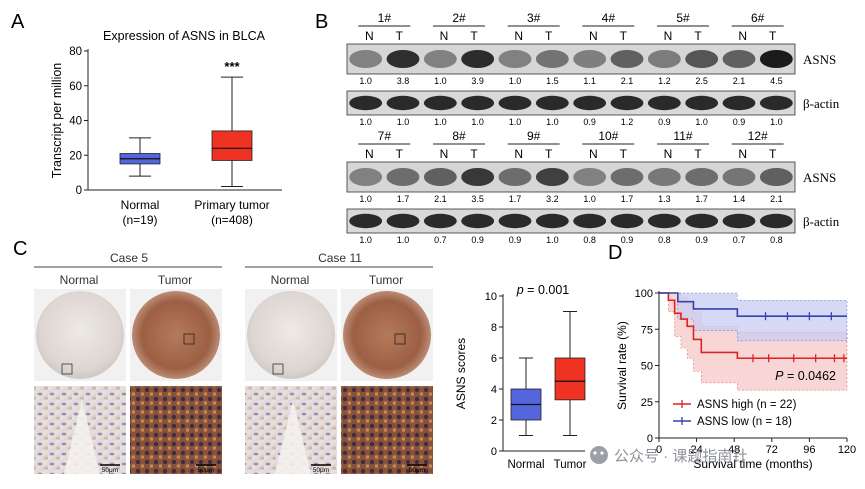  What do you see at coordinates (758, 136) in the screenshot?
I see `b-case-label: 12#` at bounding box center [758, 136].